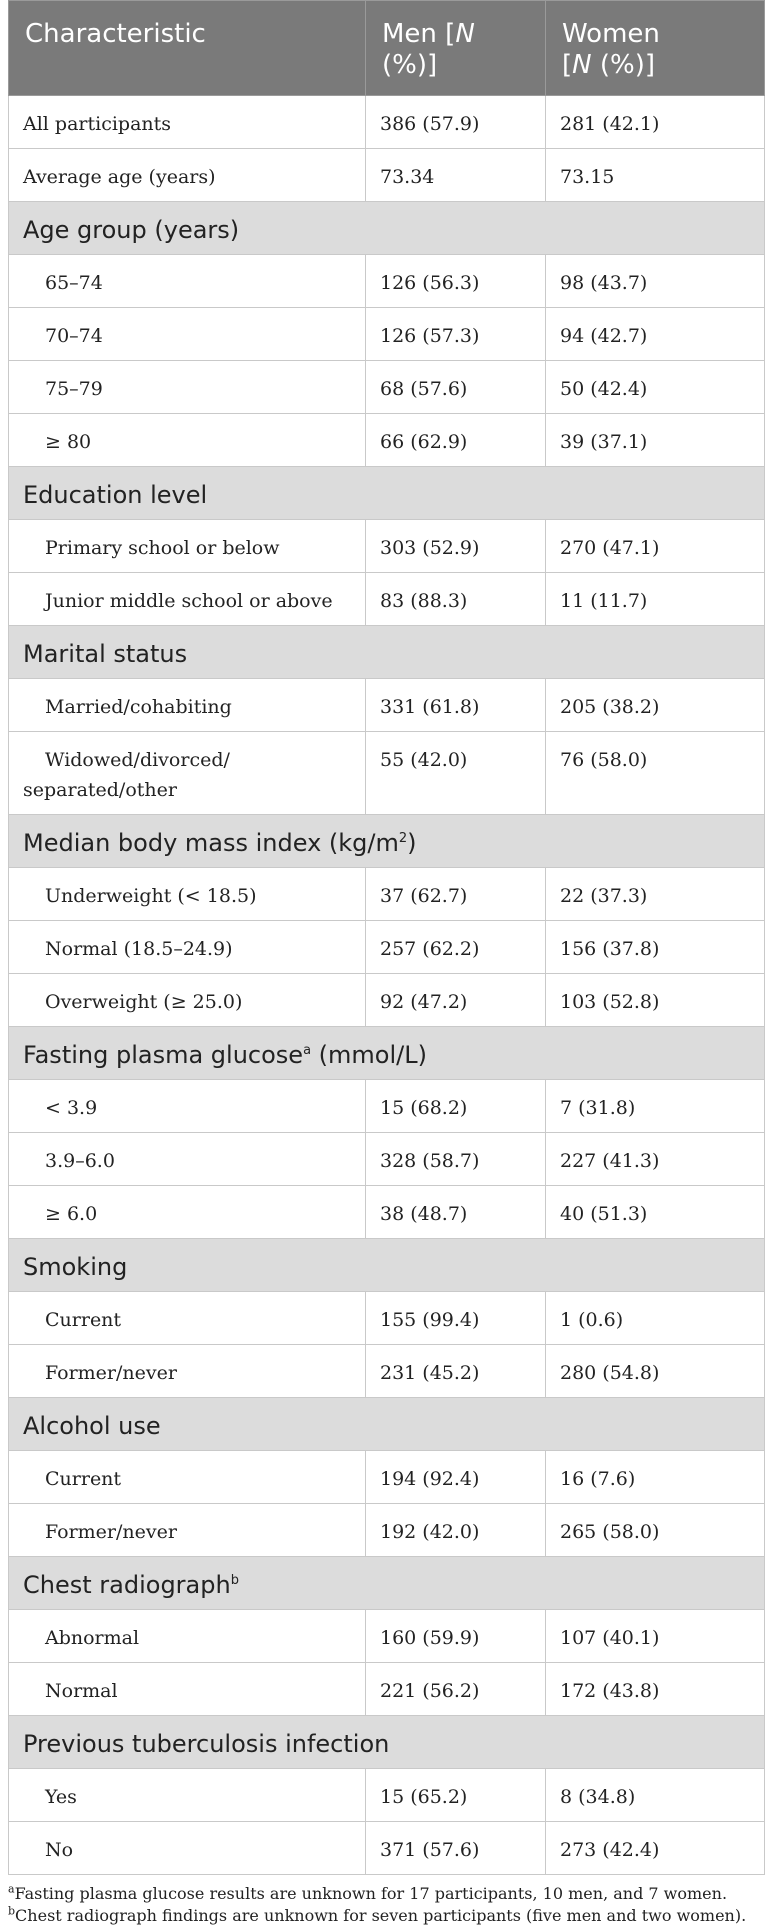  Describe the element at coordinates (455, 1106) in the screenshot. I see `cell-men: 15 (68.2)` at that location.